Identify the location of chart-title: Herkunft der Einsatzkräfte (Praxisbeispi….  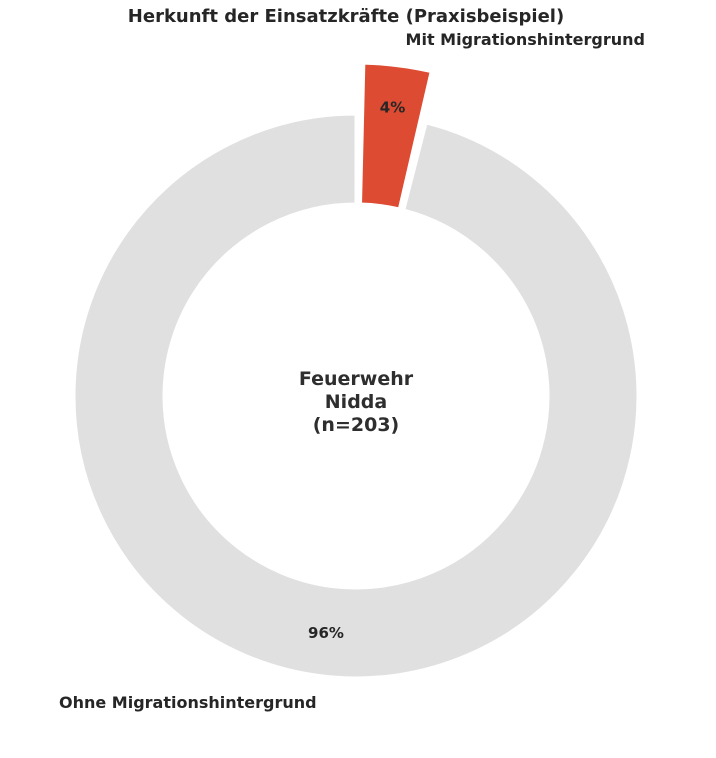
(346, 16).